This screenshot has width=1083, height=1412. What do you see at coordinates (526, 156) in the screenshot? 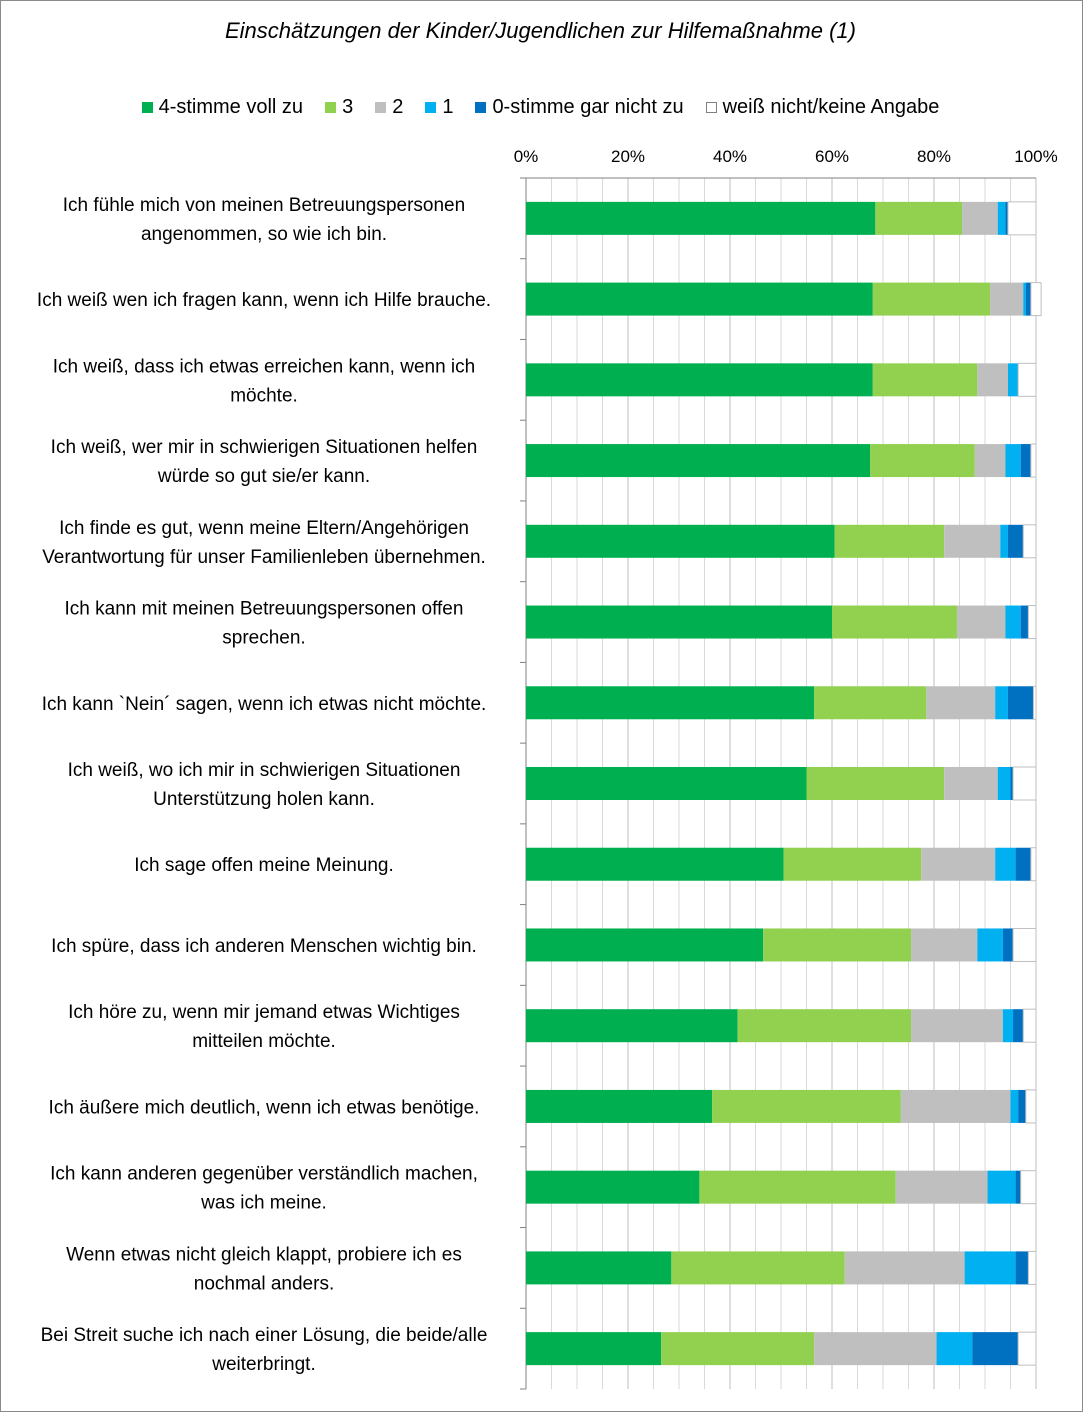
I see `x-tick-label: 0%` at bounding box center [526, 156].